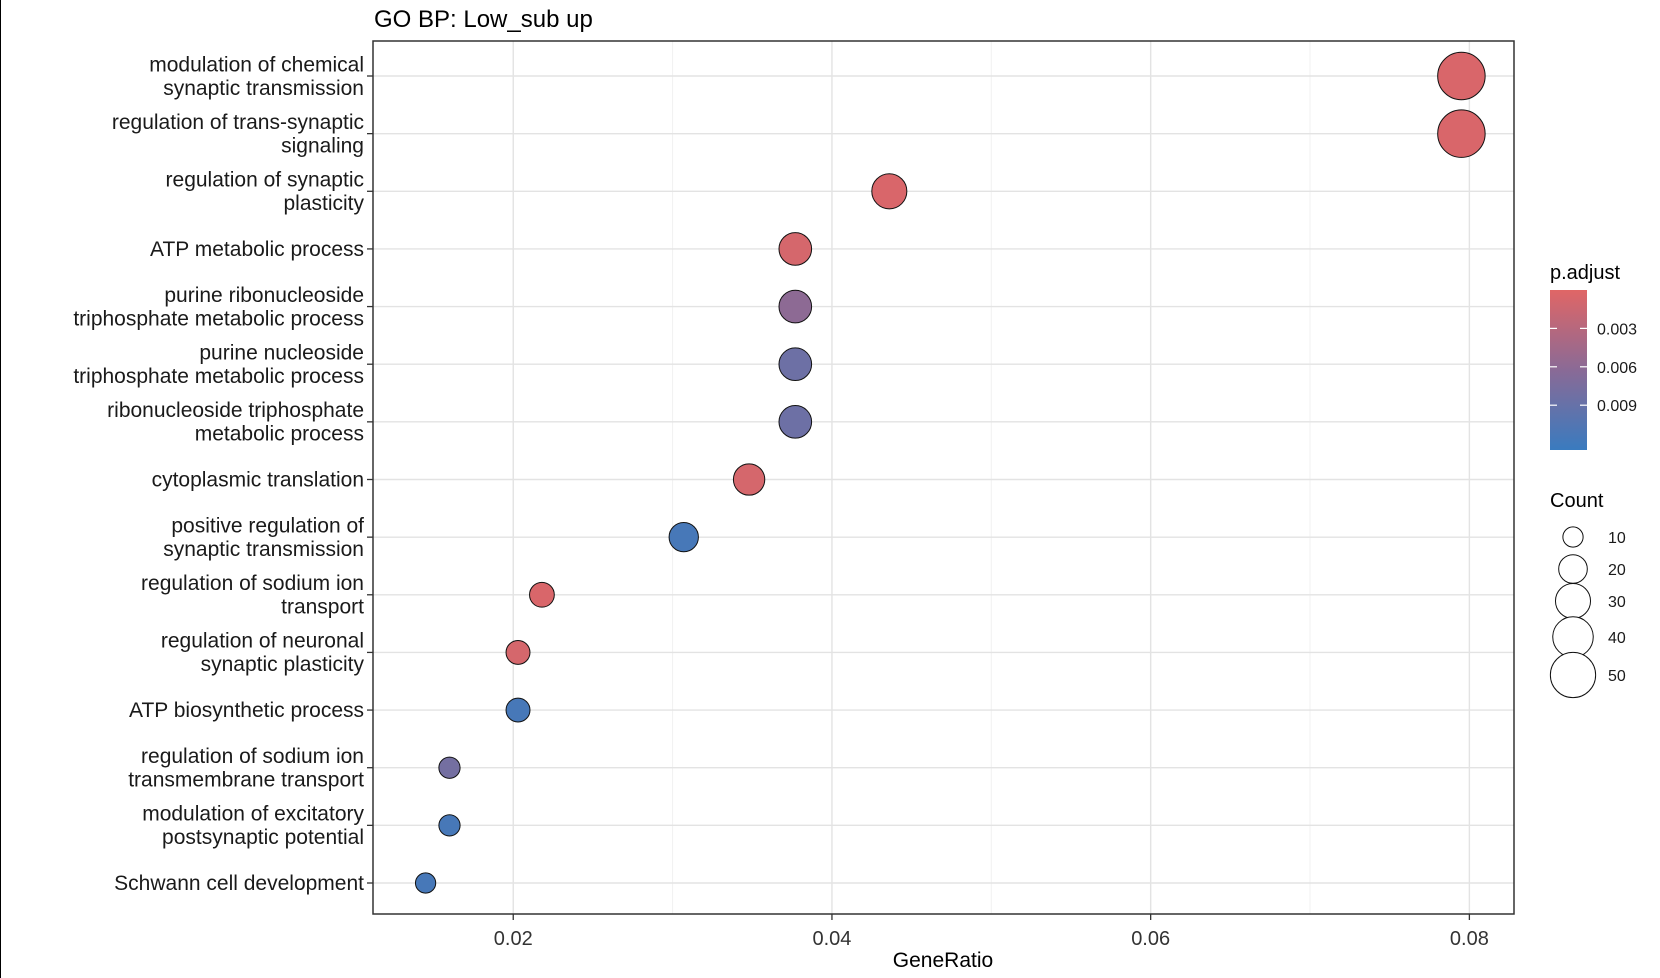 Image resolution: width=1660 pixels, height=978 pixels. Describe the element at coordinates (1585, 273) in the screenshot. I see `p-adjust-legend-title: p.adjust` at that location.